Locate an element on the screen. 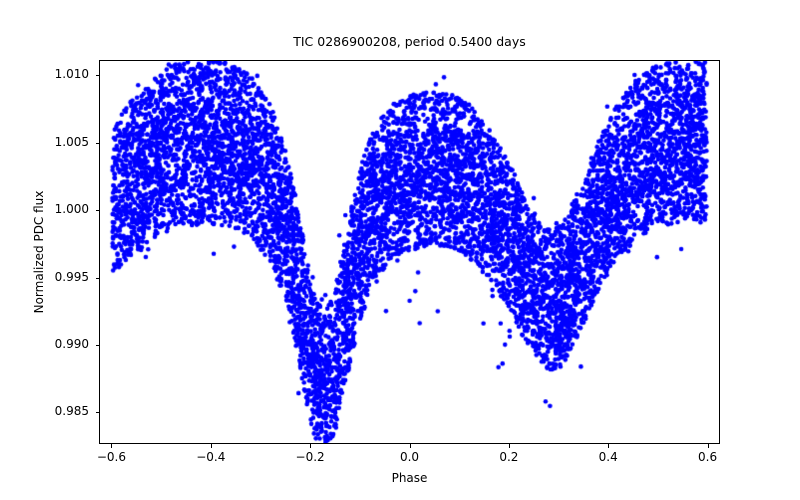  y-axis-label: Normalized PDC flux is located at coordinates (39, 252).